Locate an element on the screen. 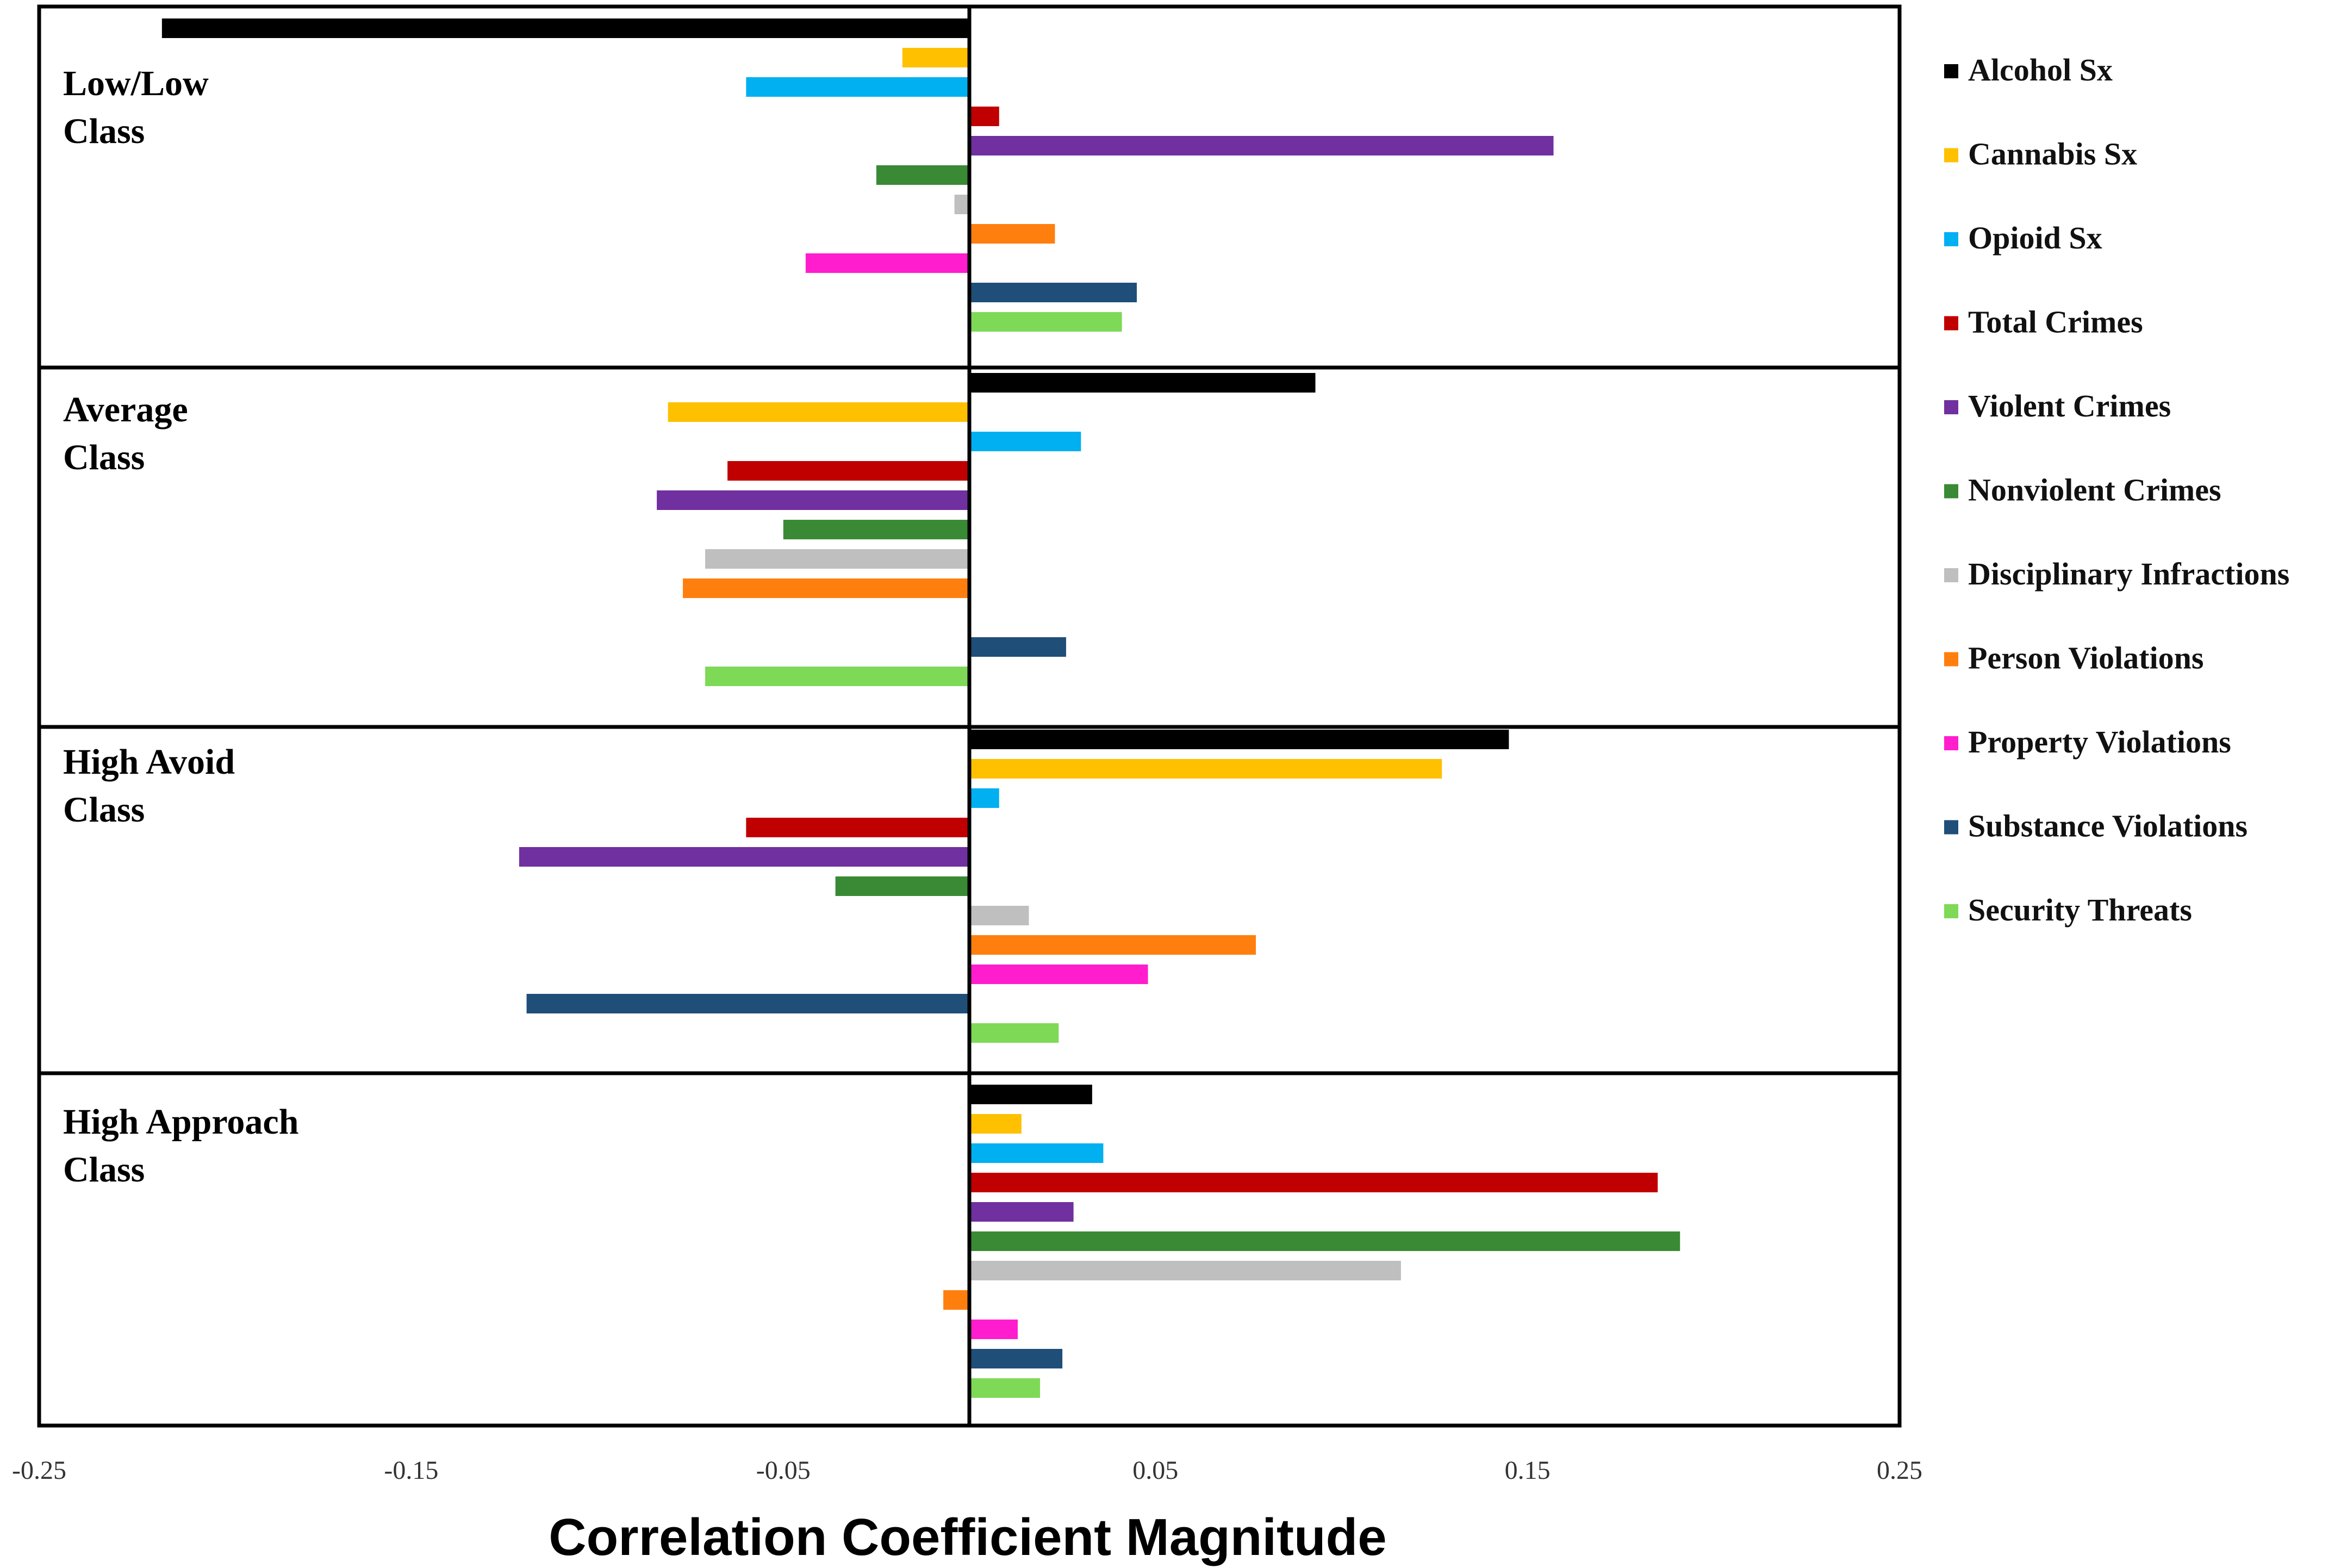 The width and height of the screenshot is (2347, 1568). x-tick-label: -0.25 is located at coordinates (39, 1470).